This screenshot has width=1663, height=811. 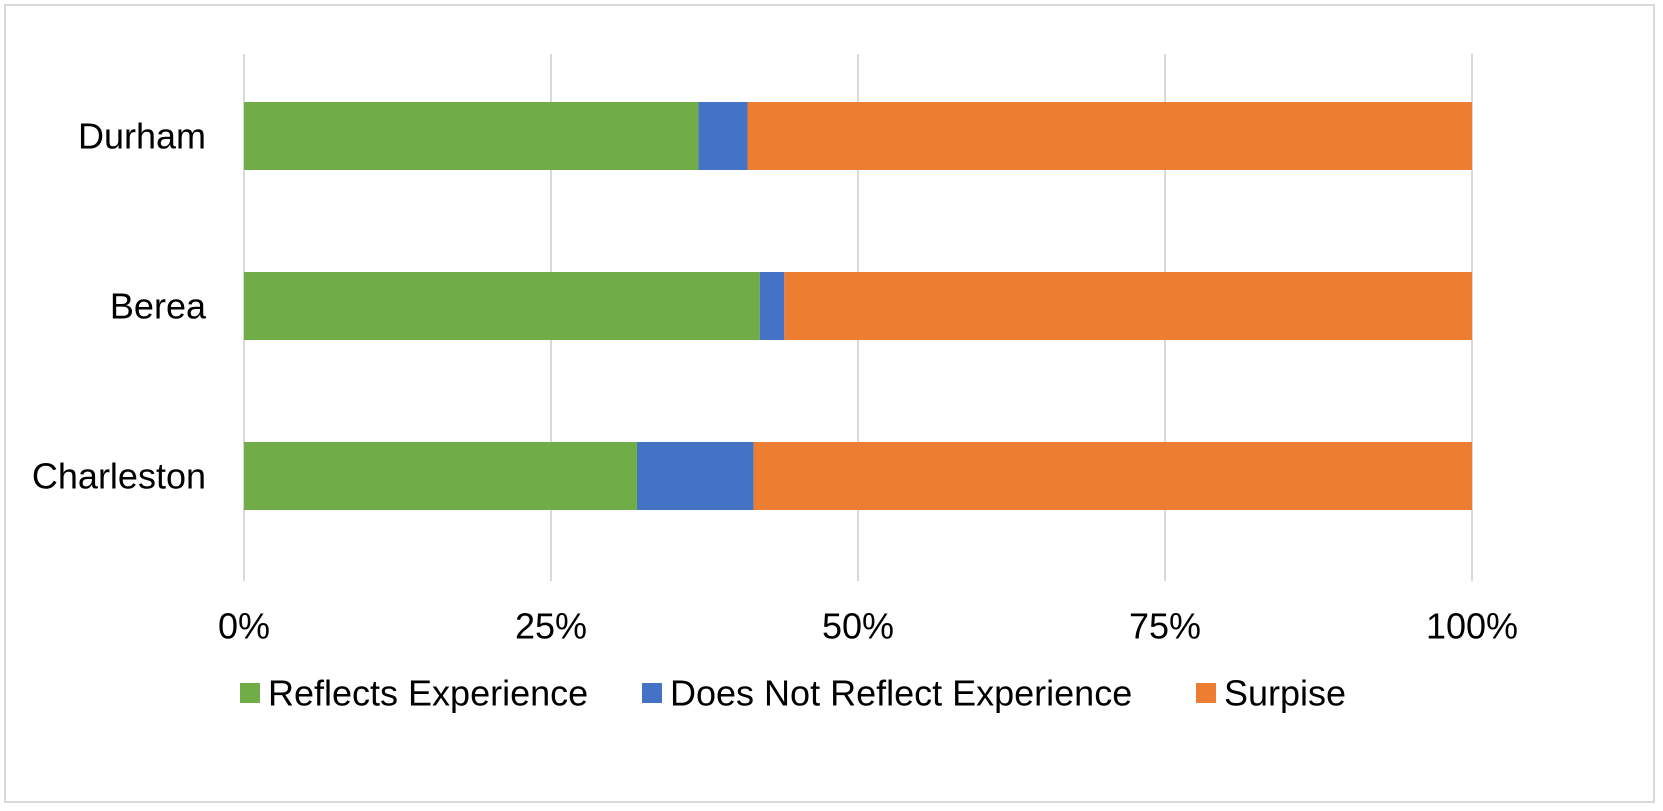 What do you see at coordinates (652, 693) in the screenshot?
I see `legend-swatch-does-not-reflect-experience` at bounding box center [652, 693].